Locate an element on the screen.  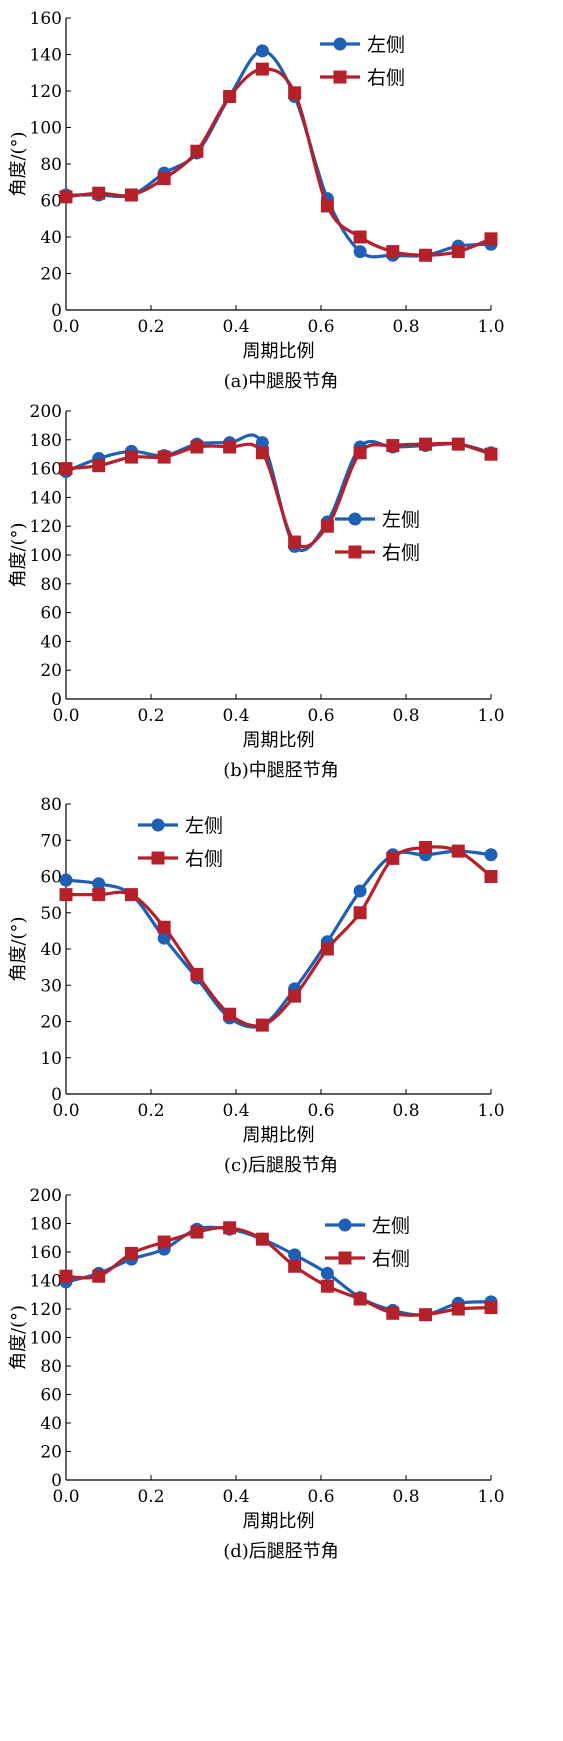
x-tick-label: 0.8 is located at coordinates (405, 327).